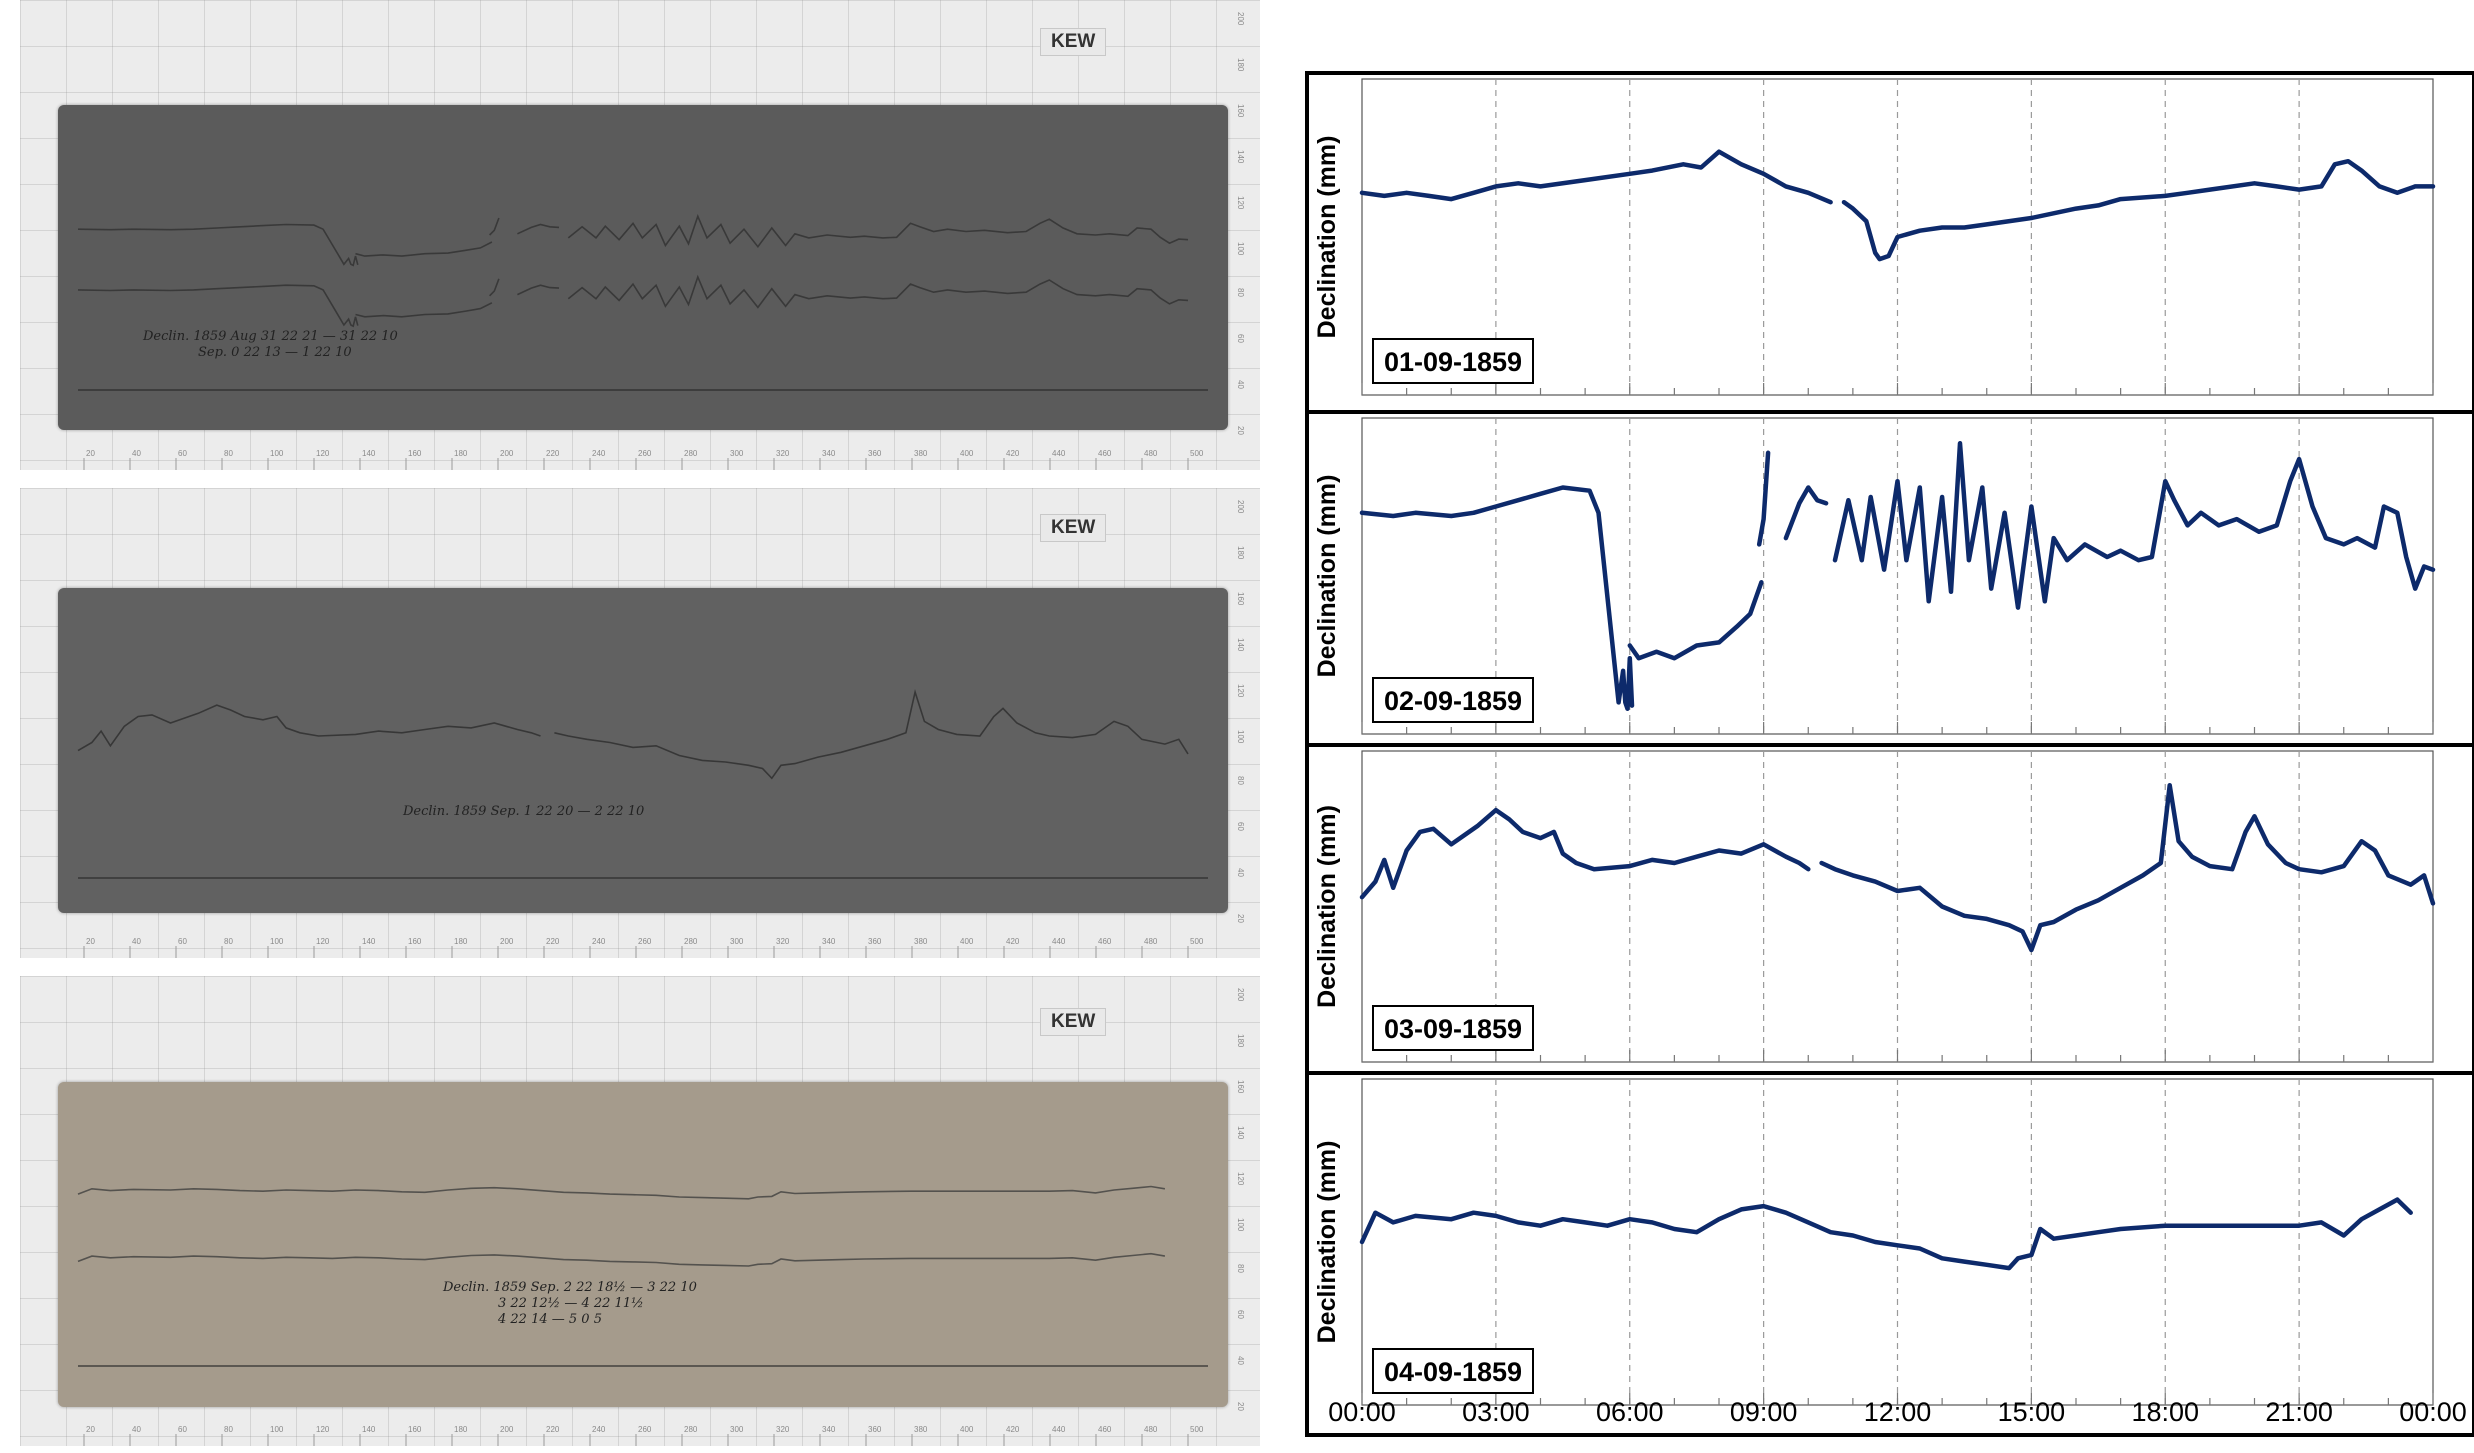  What do you see at coordinates (1496, 1412) in the screenshot?
I see `x-tick-label: 03:00` at bounding box center [1496, 1412].